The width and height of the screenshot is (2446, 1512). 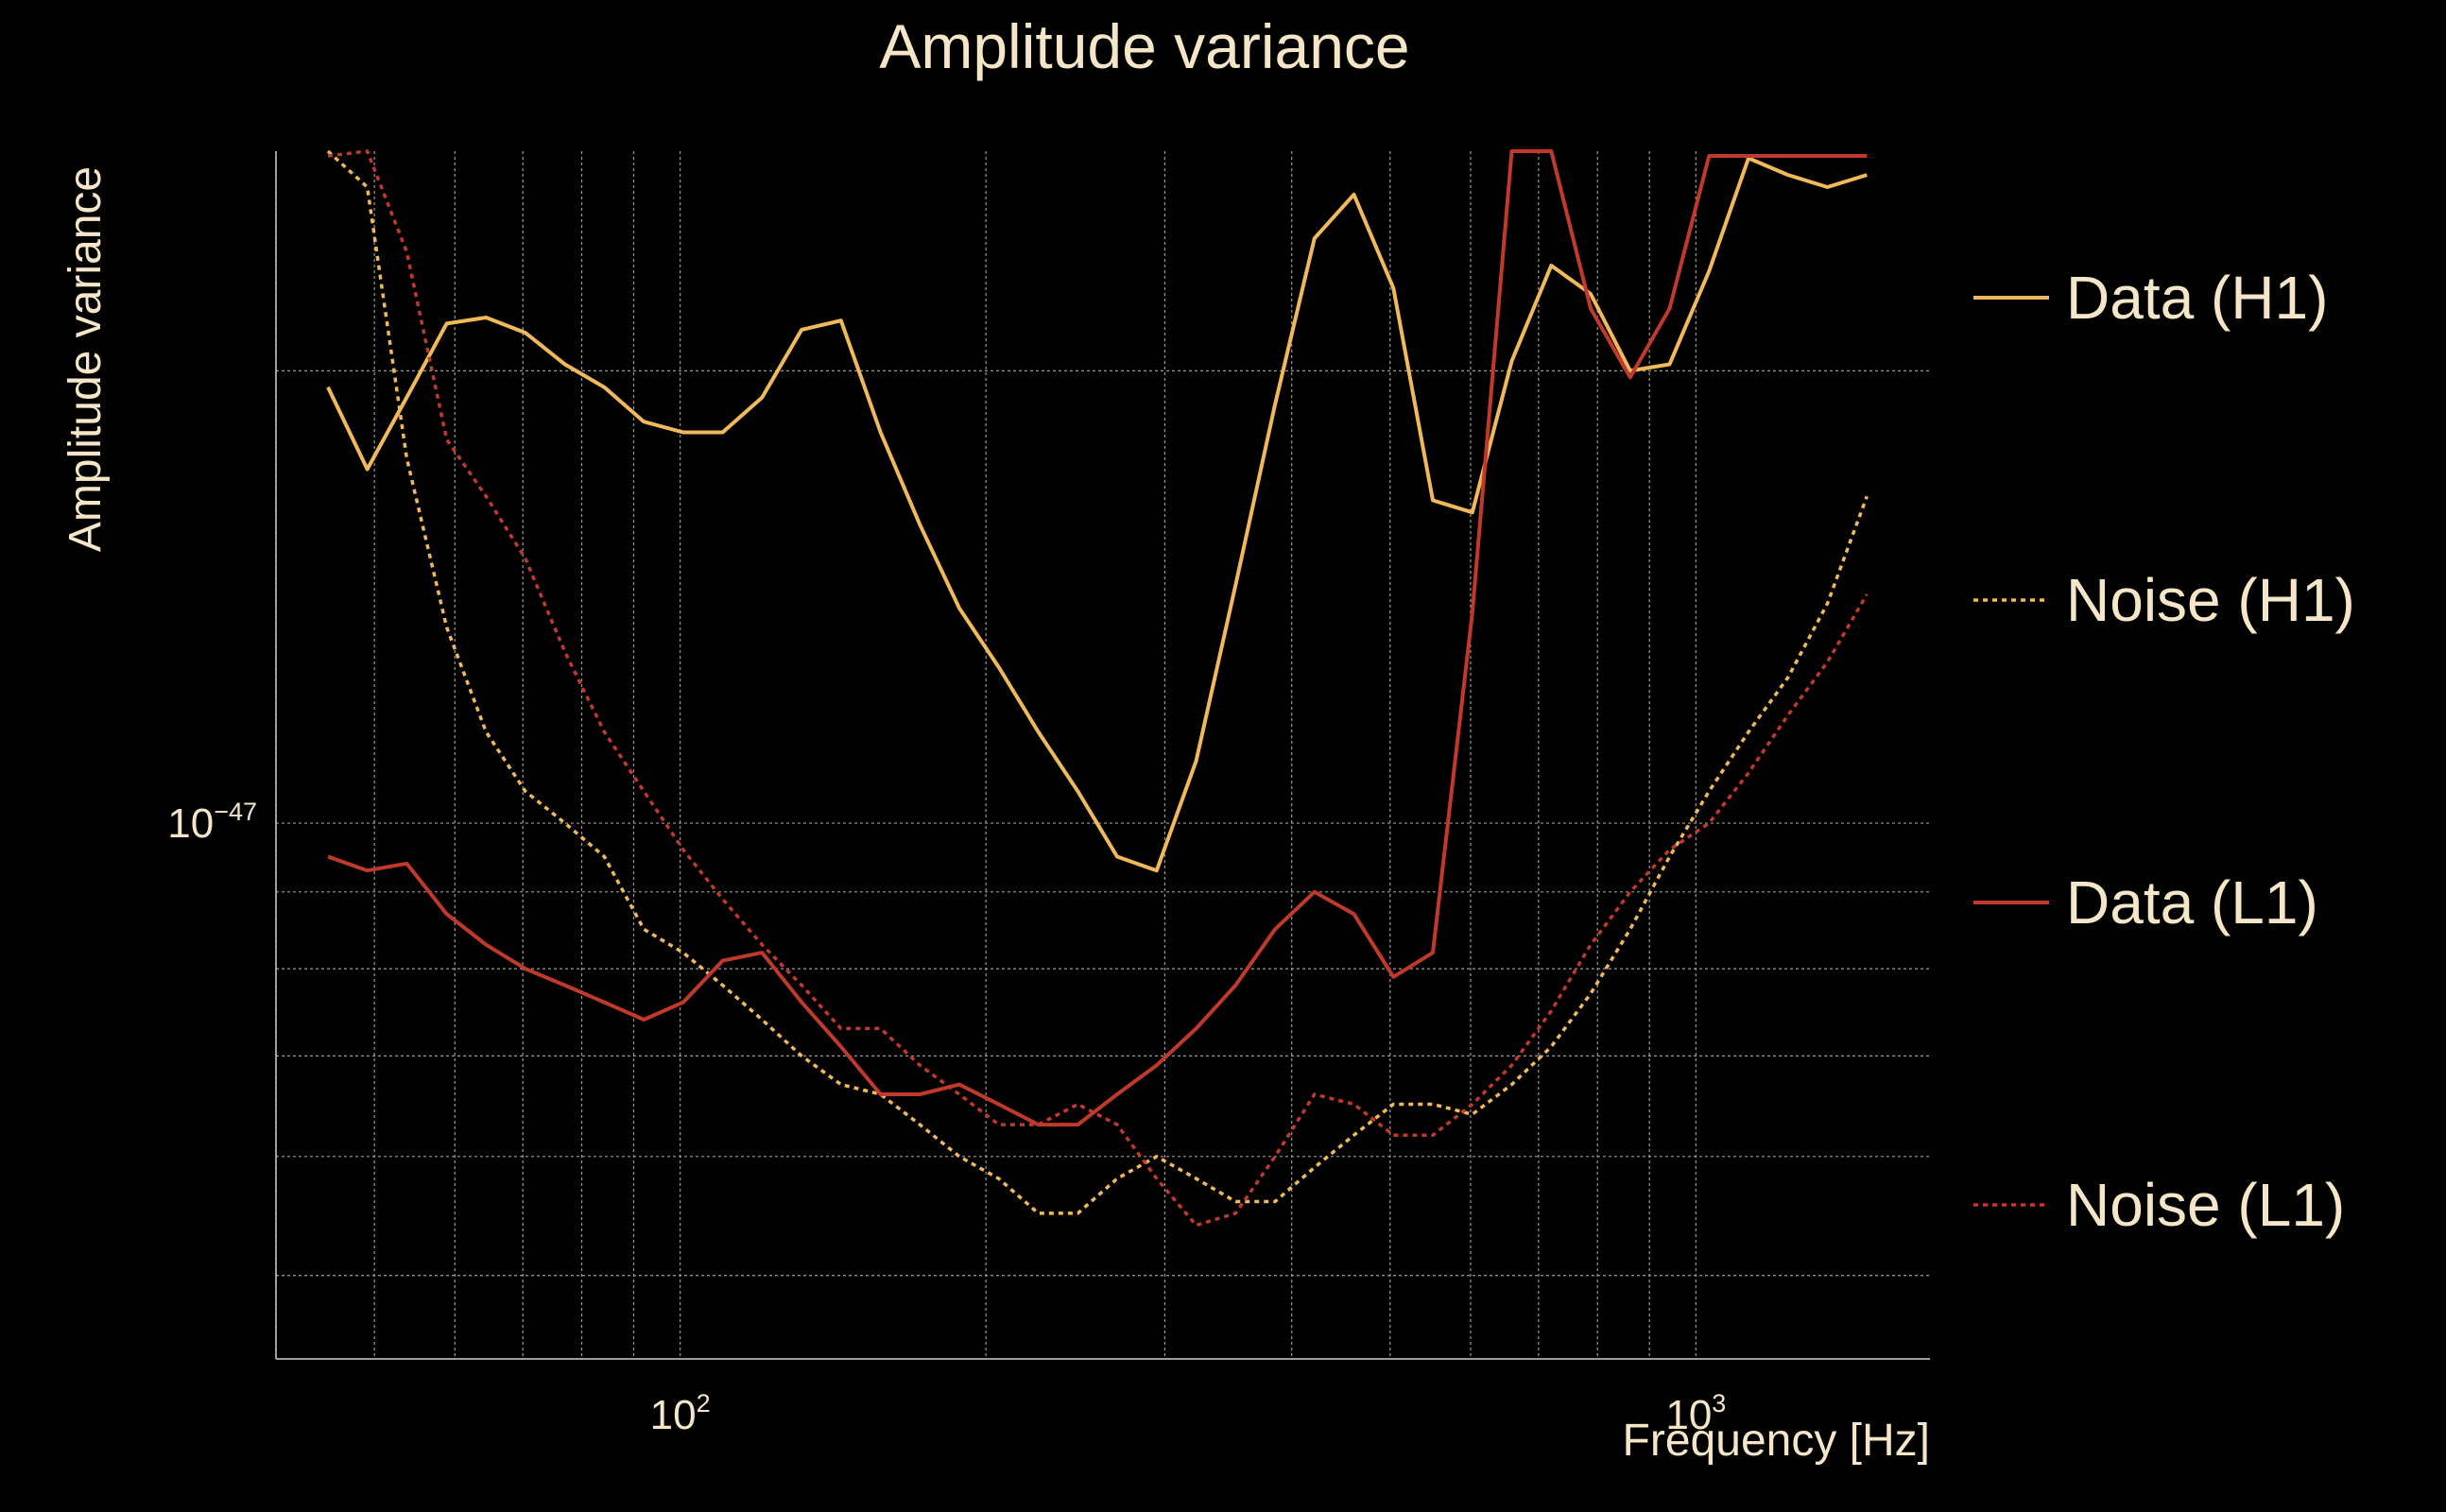 What do you see at coordinates (2210, 600) in the screenshot?
I see `legend-label-1: Noise (H1)` at bounding box center [2210, 600].